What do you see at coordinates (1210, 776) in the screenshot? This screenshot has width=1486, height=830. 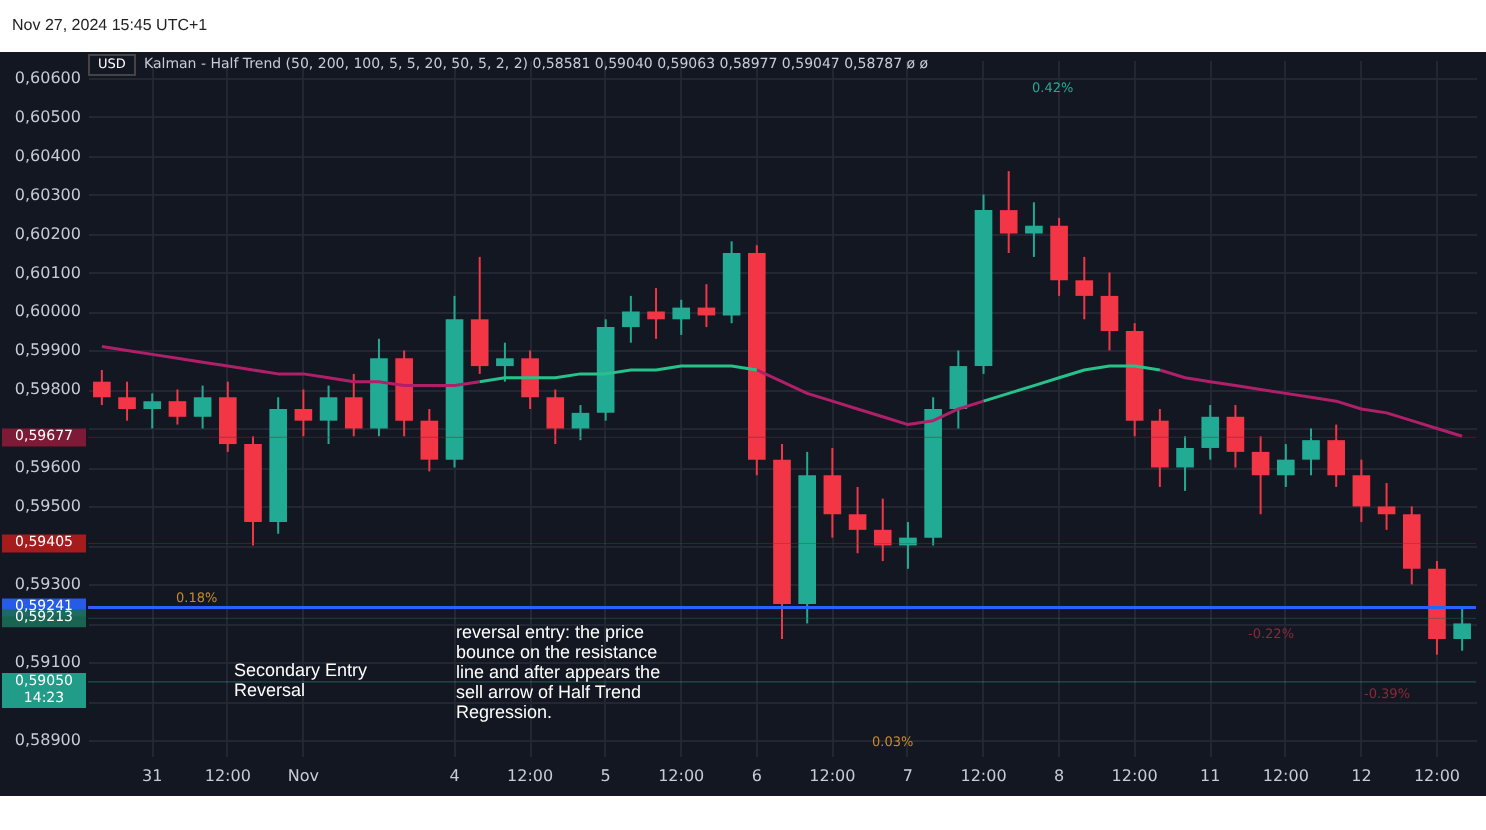 I see `x-tick-label: 11` at bounding box center [1210, 776].